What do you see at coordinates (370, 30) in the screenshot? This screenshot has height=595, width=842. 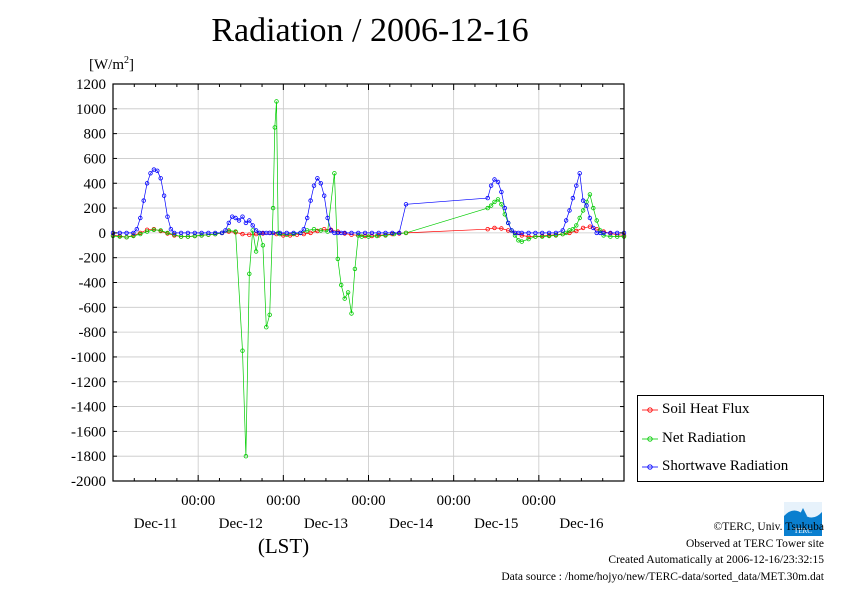 I see `chart-title: Radiation / 2006-12-16` at bounding box center [370, 30].